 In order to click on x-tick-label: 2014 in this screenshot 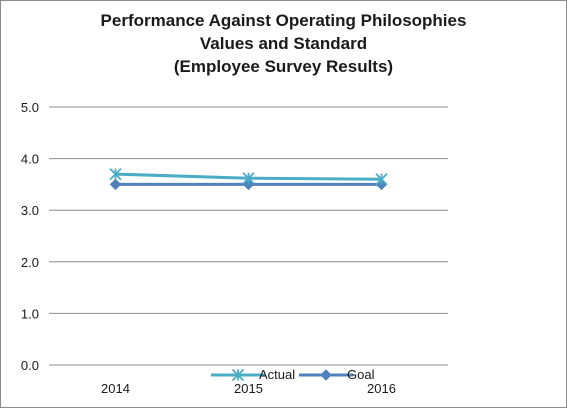, I will do `click(115, 388)`.